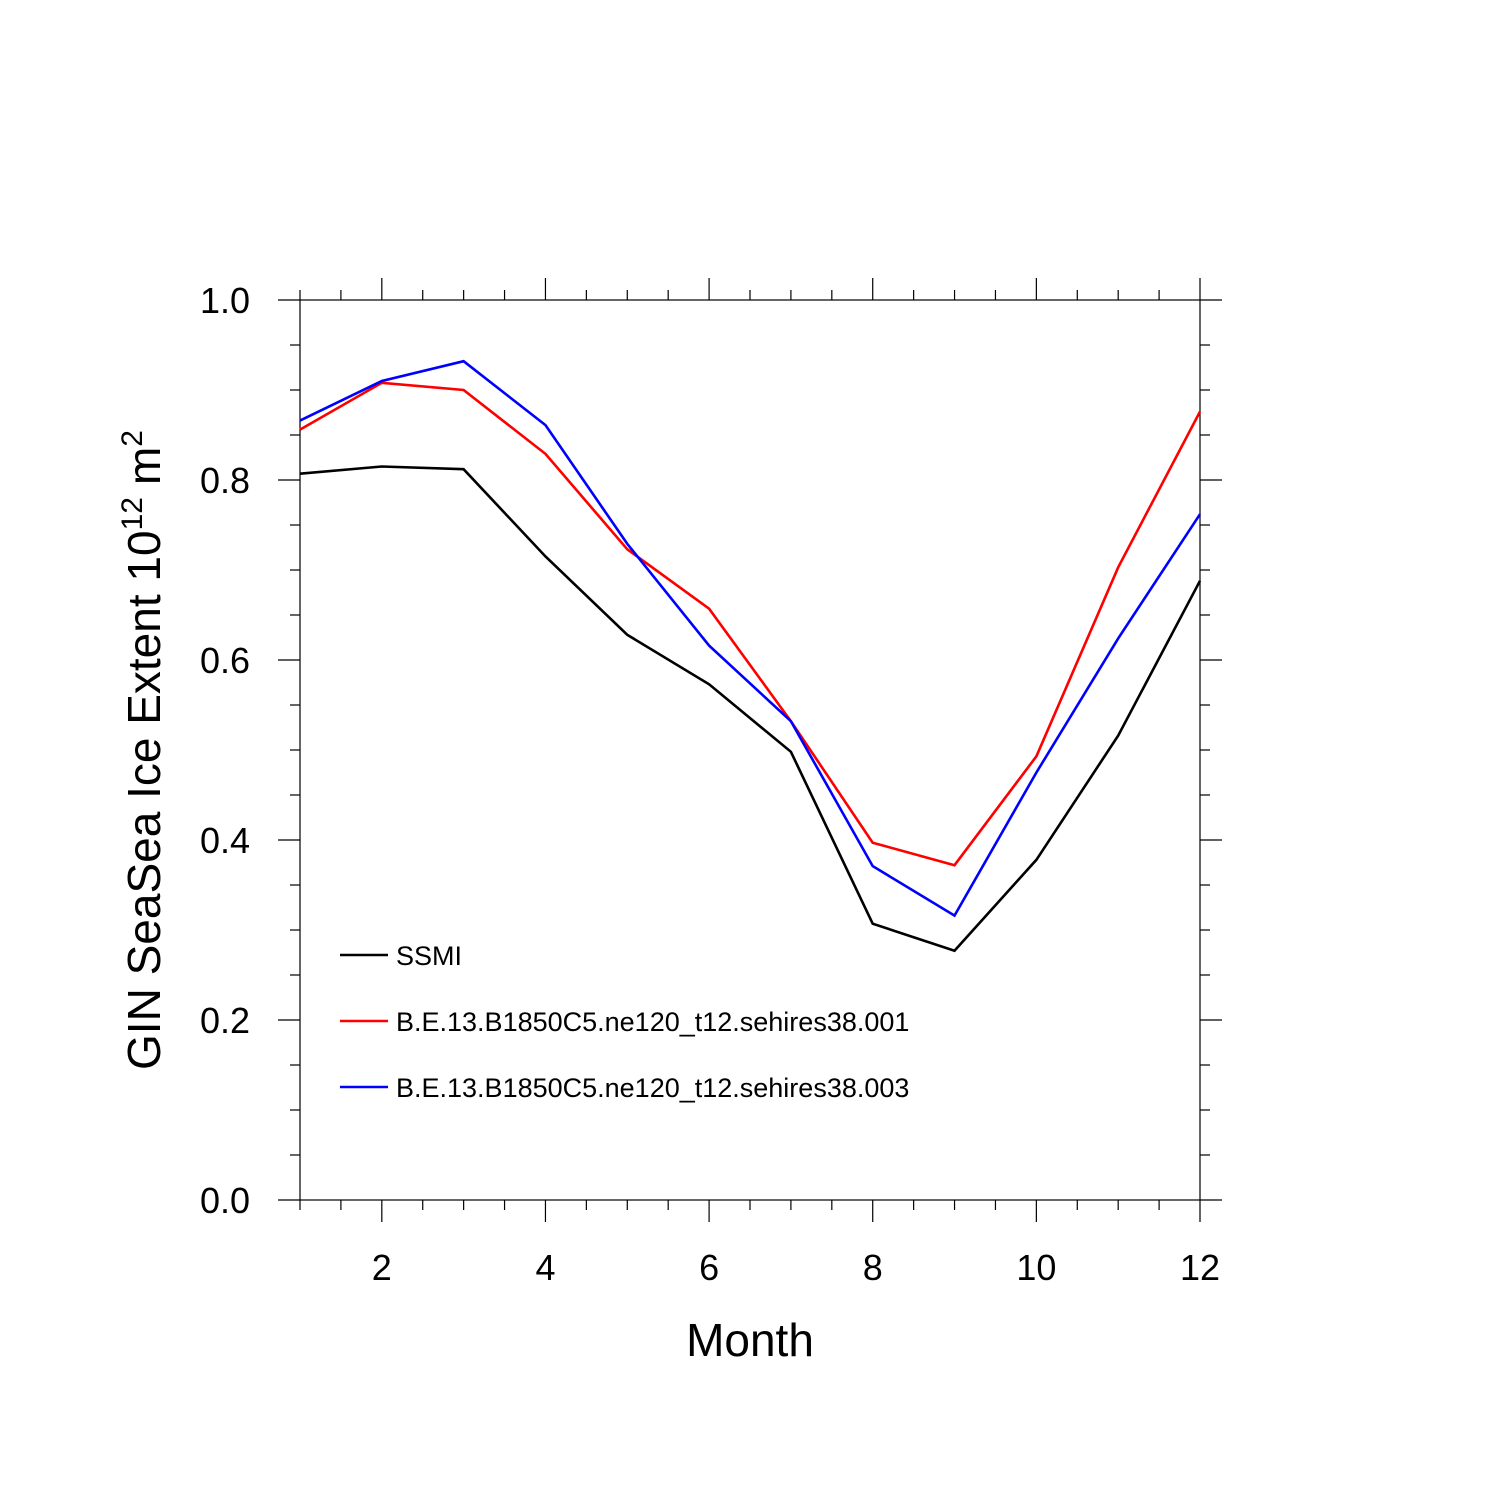  I want to click on y-axis-title-exponent: 12, so click(132, 513).